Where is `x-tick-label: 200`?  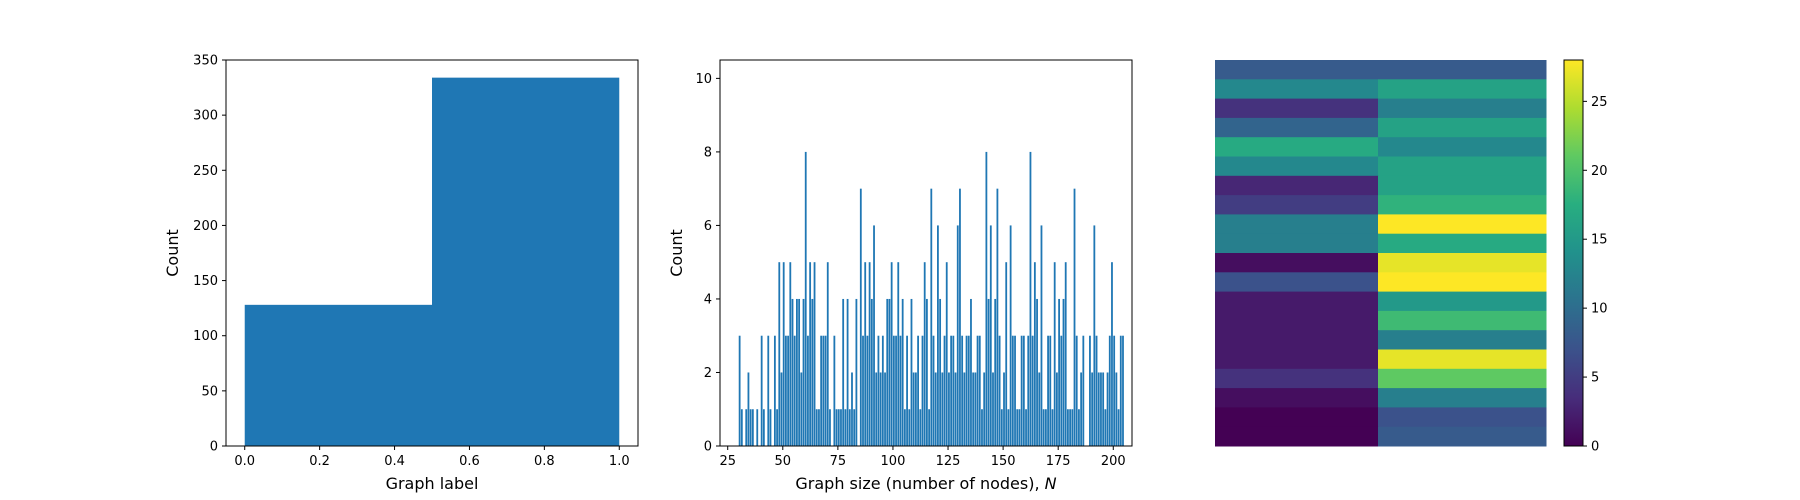 x-tick-label: 200 is located at coordinates (1113, 461).